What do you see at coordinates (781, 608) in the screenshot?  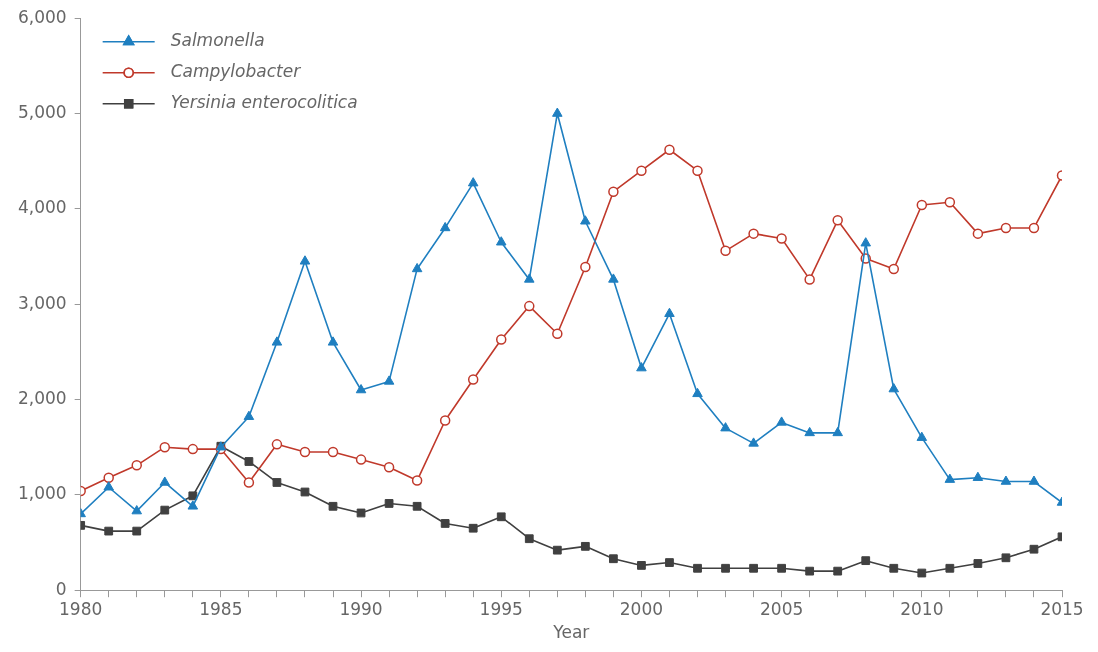 I see `x-tick-label: 2005` at bounding box center [781, 608].